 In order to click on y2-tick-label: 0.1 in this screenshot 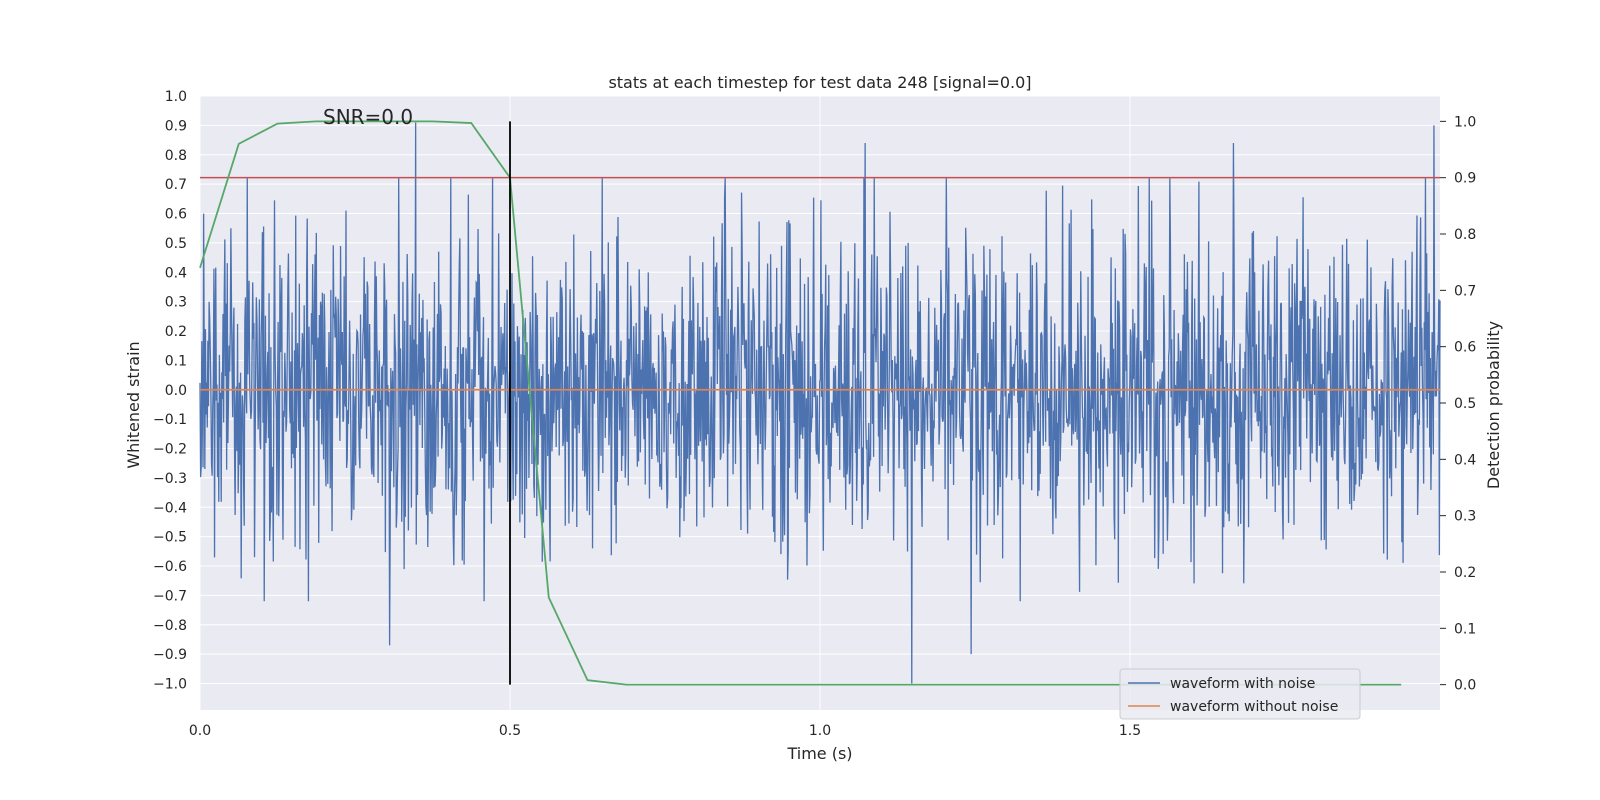, I will do `click(1465, 629)`.